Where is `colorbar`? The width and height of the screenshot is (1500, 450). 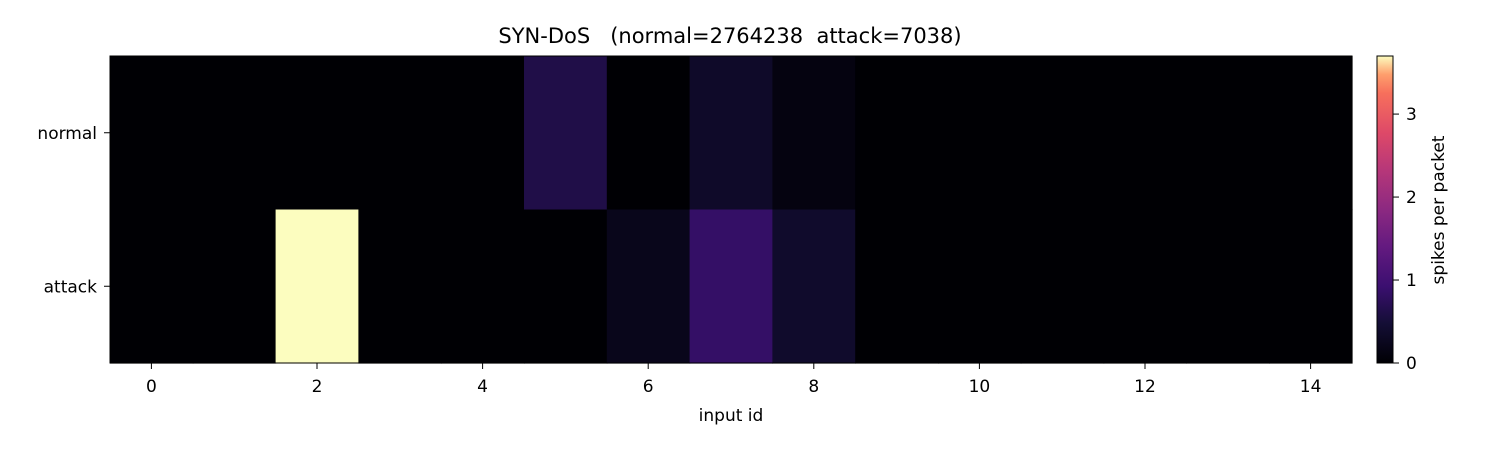
colorbar is located at coordinates (1385, 209).